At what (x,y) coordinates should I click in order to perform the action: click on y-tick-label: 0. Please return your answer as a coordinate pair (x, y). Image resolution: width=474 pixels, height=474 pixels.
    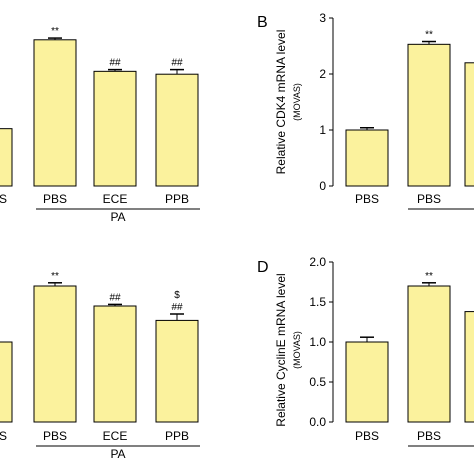
    Looking at the image, I should click on (322, 186).